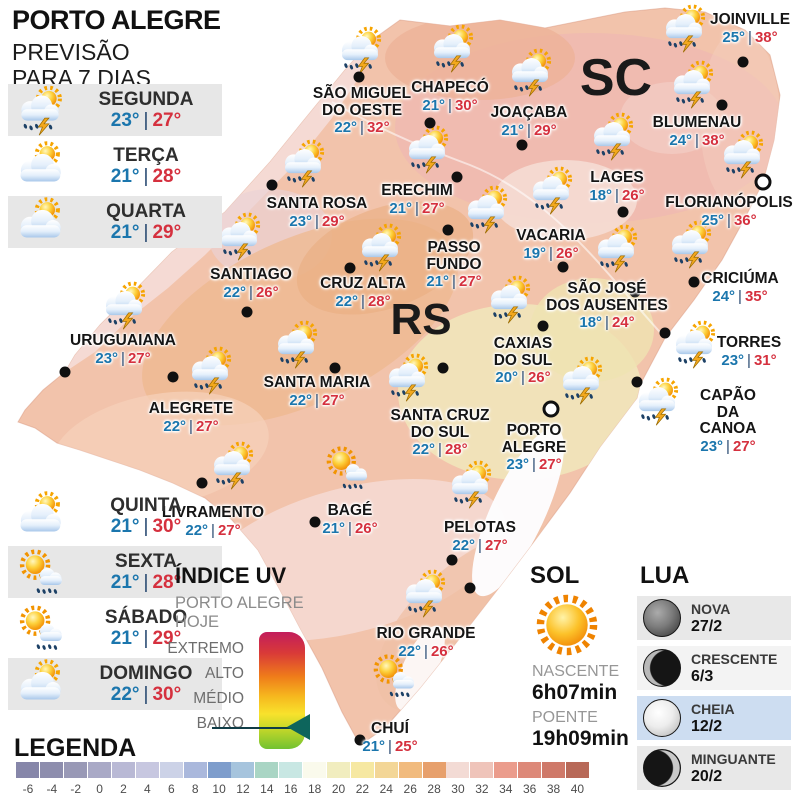 Image resolution: width=800 pixels, height=805 pixels. I want to click on uv-pointer-line, so click(253, 728).